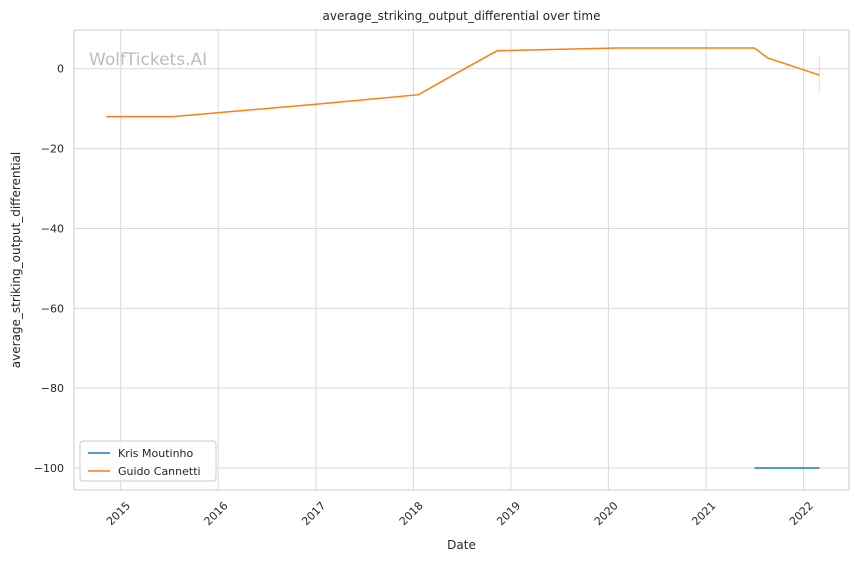 The height and width of the screenshot is (561, 858). What do you see at coordinates (460, 513) in the screenshot?
I see `x-tick-labels: 2015 2016 2017 2018 2019 2020 2021 2022` at bounding box center [460, 513].